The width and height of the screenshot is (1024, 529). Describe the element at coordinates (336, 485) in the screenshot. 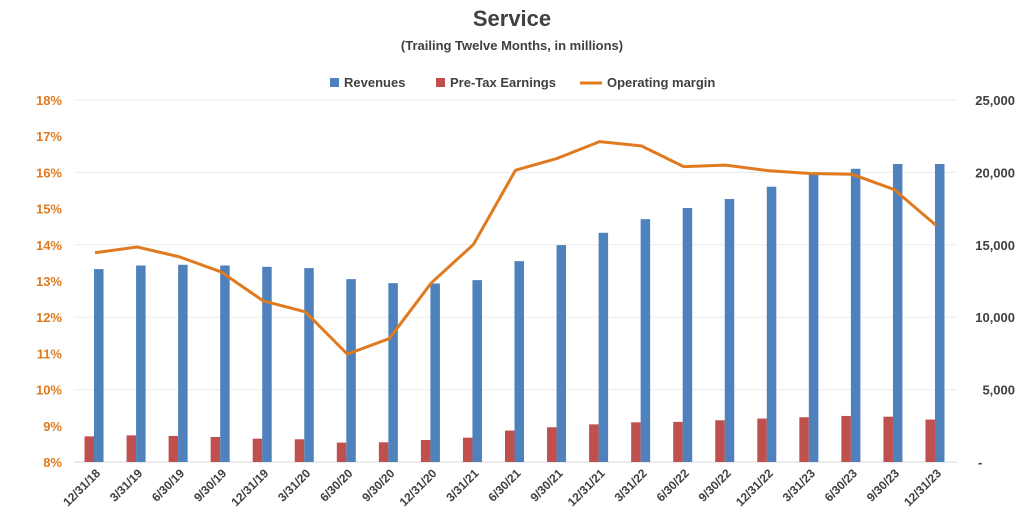

I see `x-tick-label: 6/30/20` at that location.